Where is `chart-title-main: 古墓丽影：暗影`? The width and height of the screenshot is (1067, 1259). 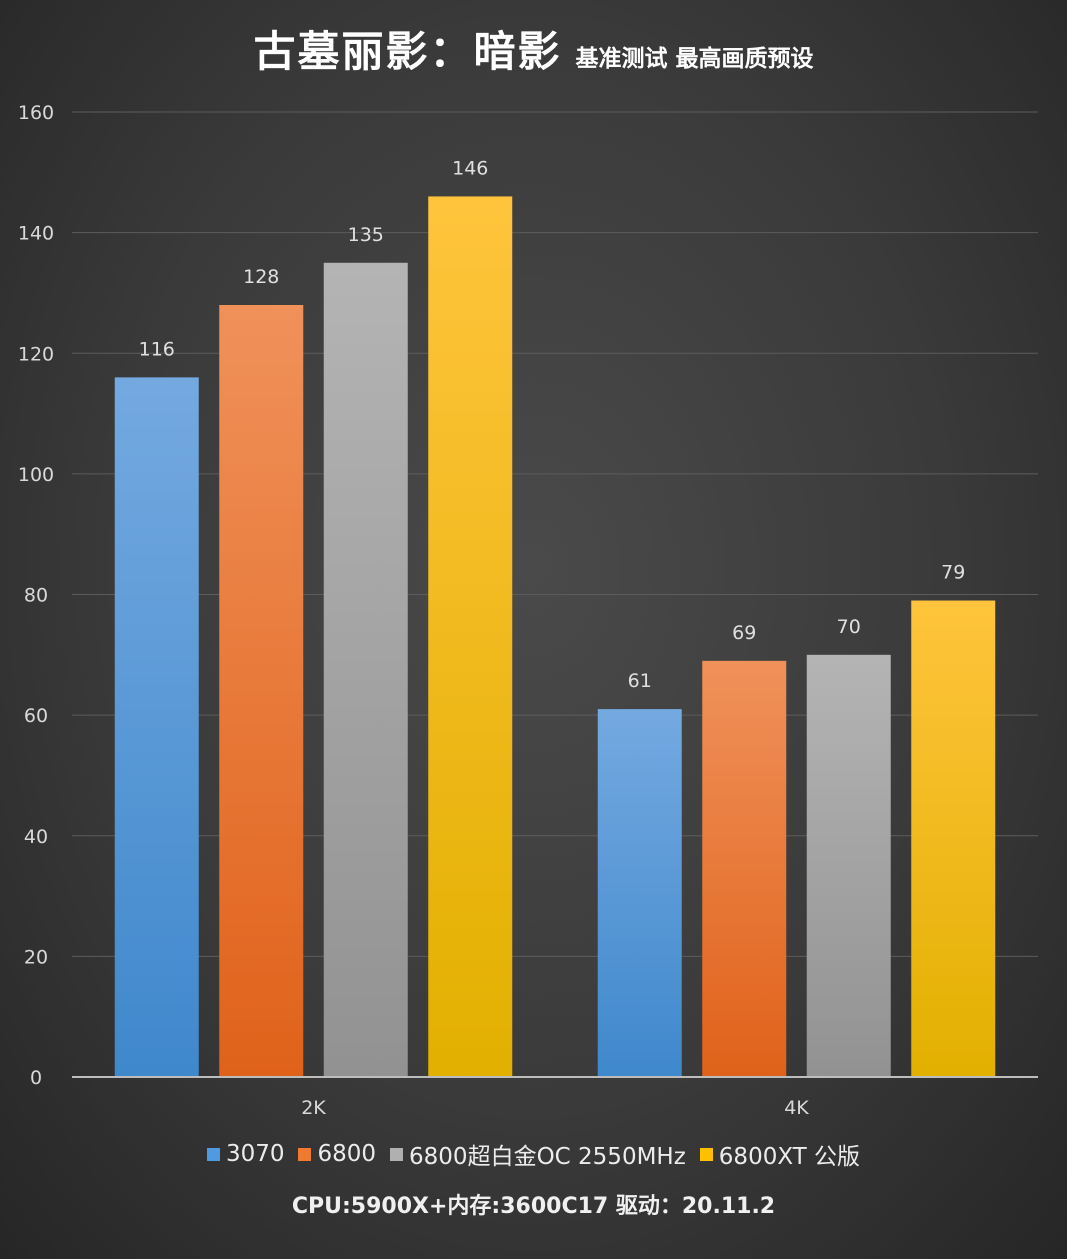 chart-title-main: 古墓丽影：暗影 is located at coordinates (407, 51).